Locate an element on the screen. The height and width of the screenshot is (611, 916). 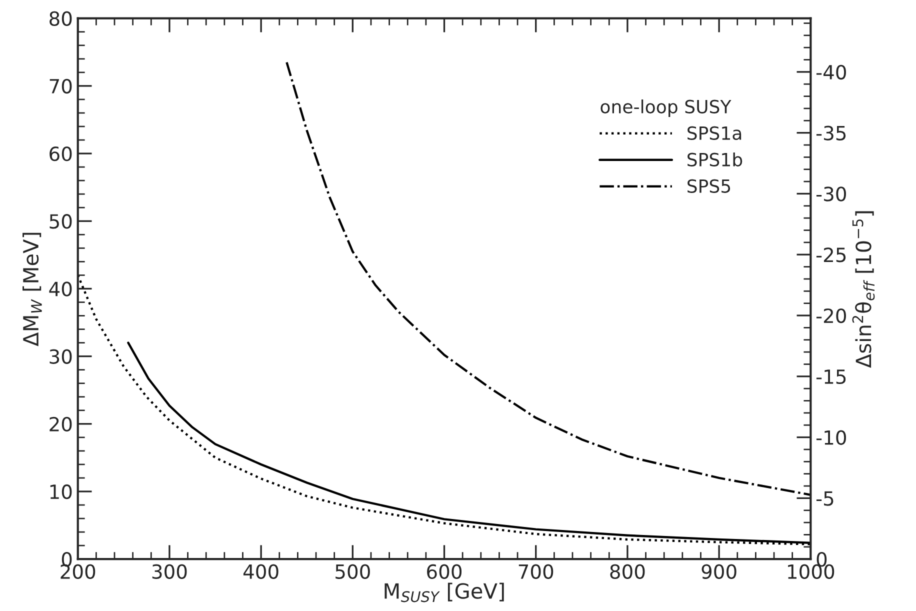
x-axis-title: M$_{SUSY}$ [GeV] is located at coordinates (444, 592).